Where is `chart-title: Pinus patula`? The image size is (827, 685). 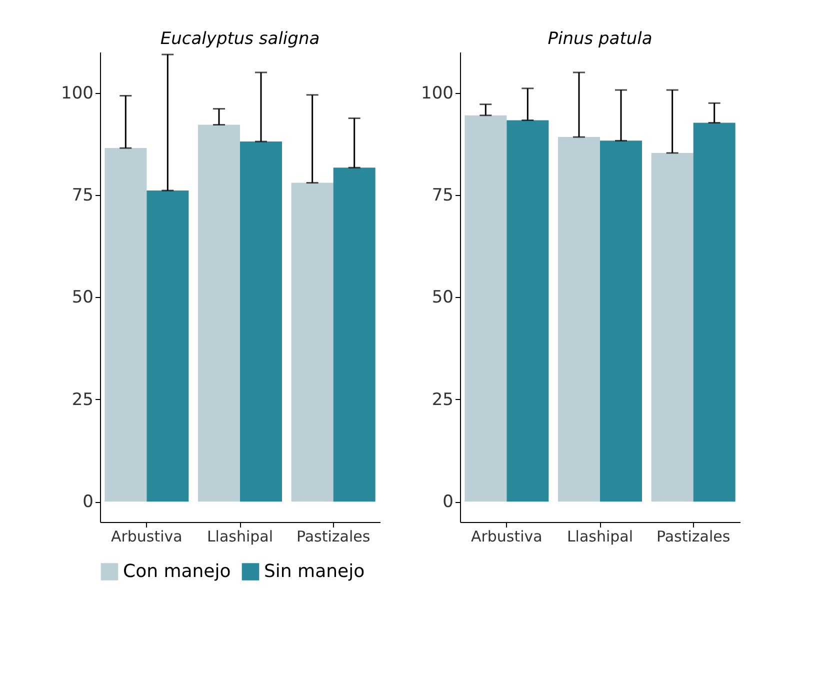 chart-title: Pinus patula is located at coordinates (600, 39).